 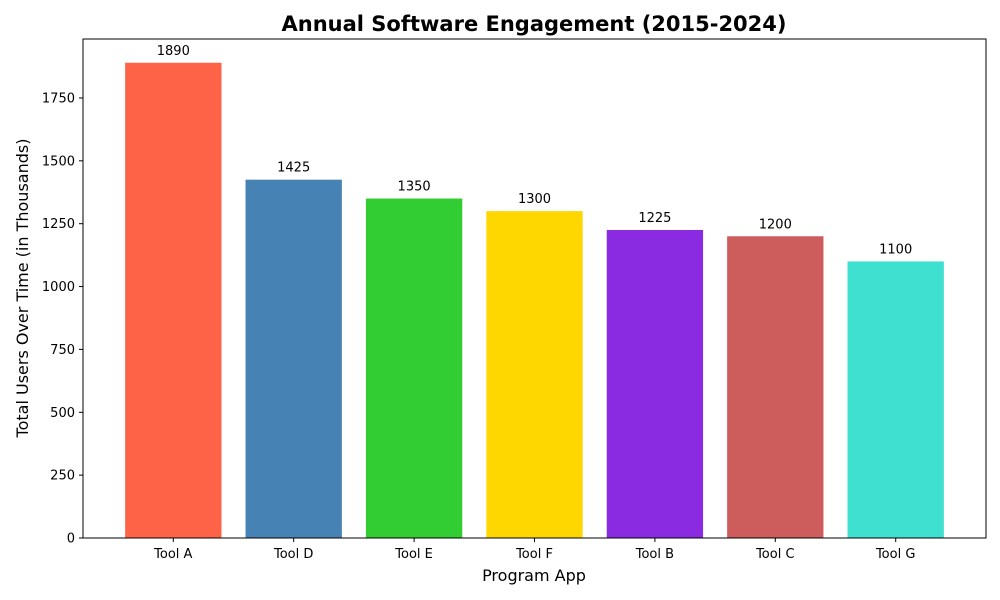 I want to click on y-tick-label: 1000, so click(x=58, y=287).